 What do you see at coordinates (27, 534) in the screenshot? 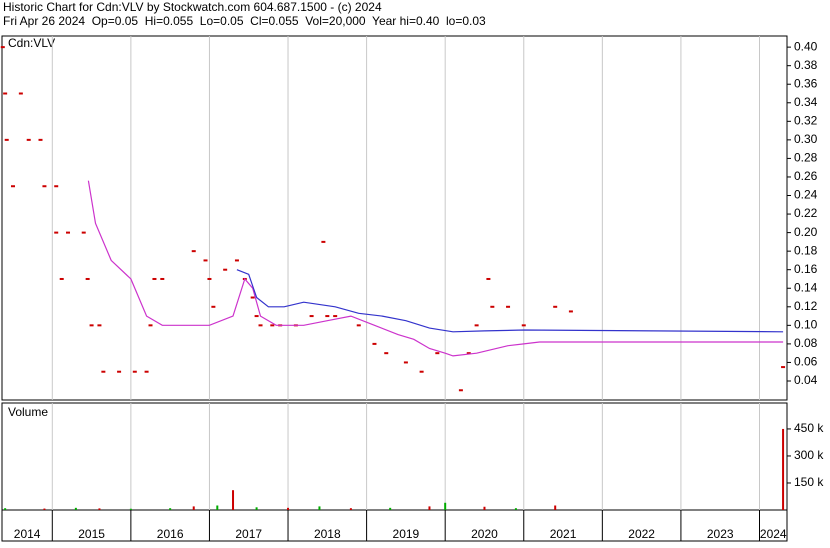
I see `x-tick-label: 2014` at bounding box center [27, 534].